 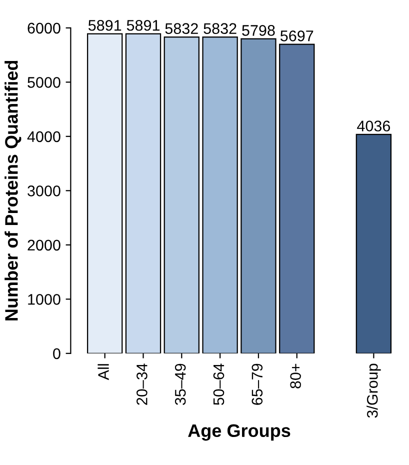 What do you see at coordinates (43, 136) in the screenshot?
I see `y-tick-label: 4000` at bounding box center [43, 136].